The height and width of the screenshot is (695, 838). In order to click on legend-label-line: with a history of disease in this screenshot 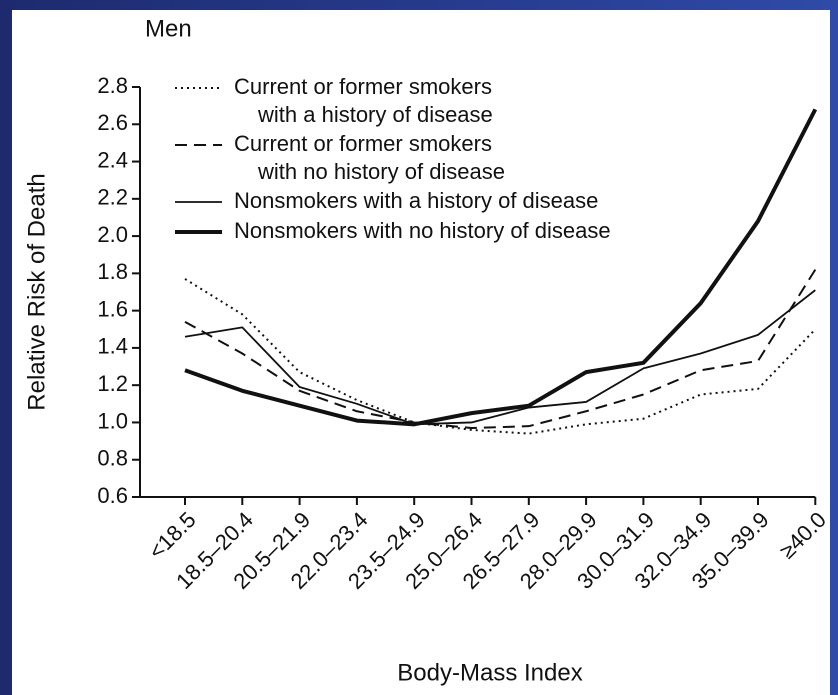, I will do `click(375, 114)`.